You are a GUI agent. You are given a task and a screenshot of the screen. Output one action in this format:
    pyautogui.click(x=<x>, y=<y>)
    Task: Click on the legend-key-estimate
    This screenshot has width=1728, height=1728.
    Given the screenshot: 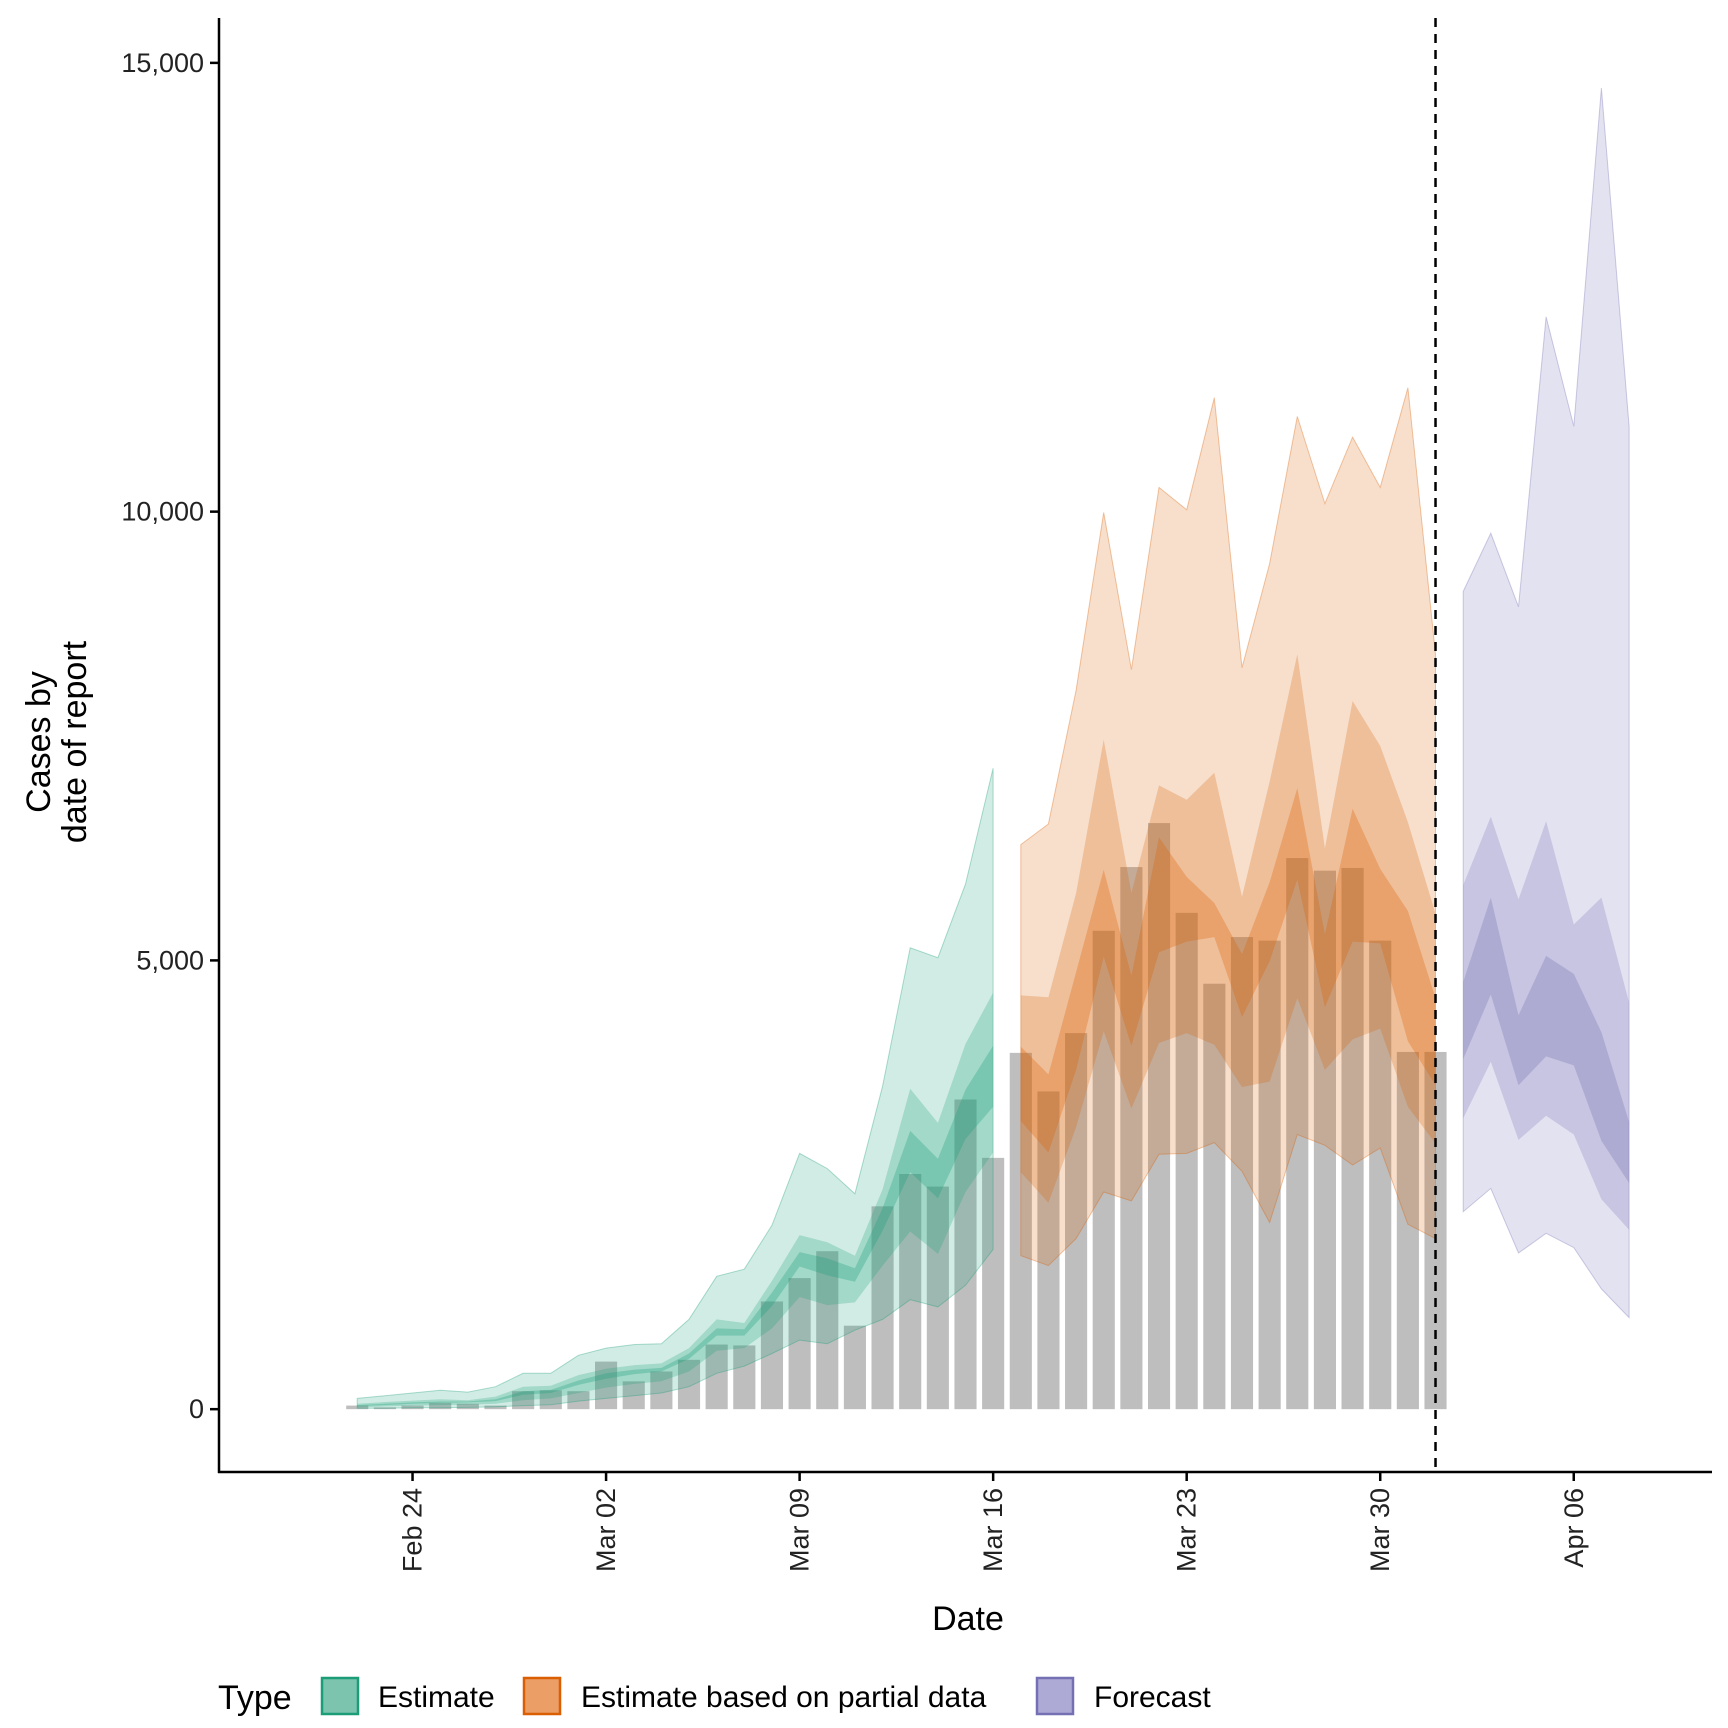 What is the action you would take?
    pyautogui.click(x=340, y=1696)
    